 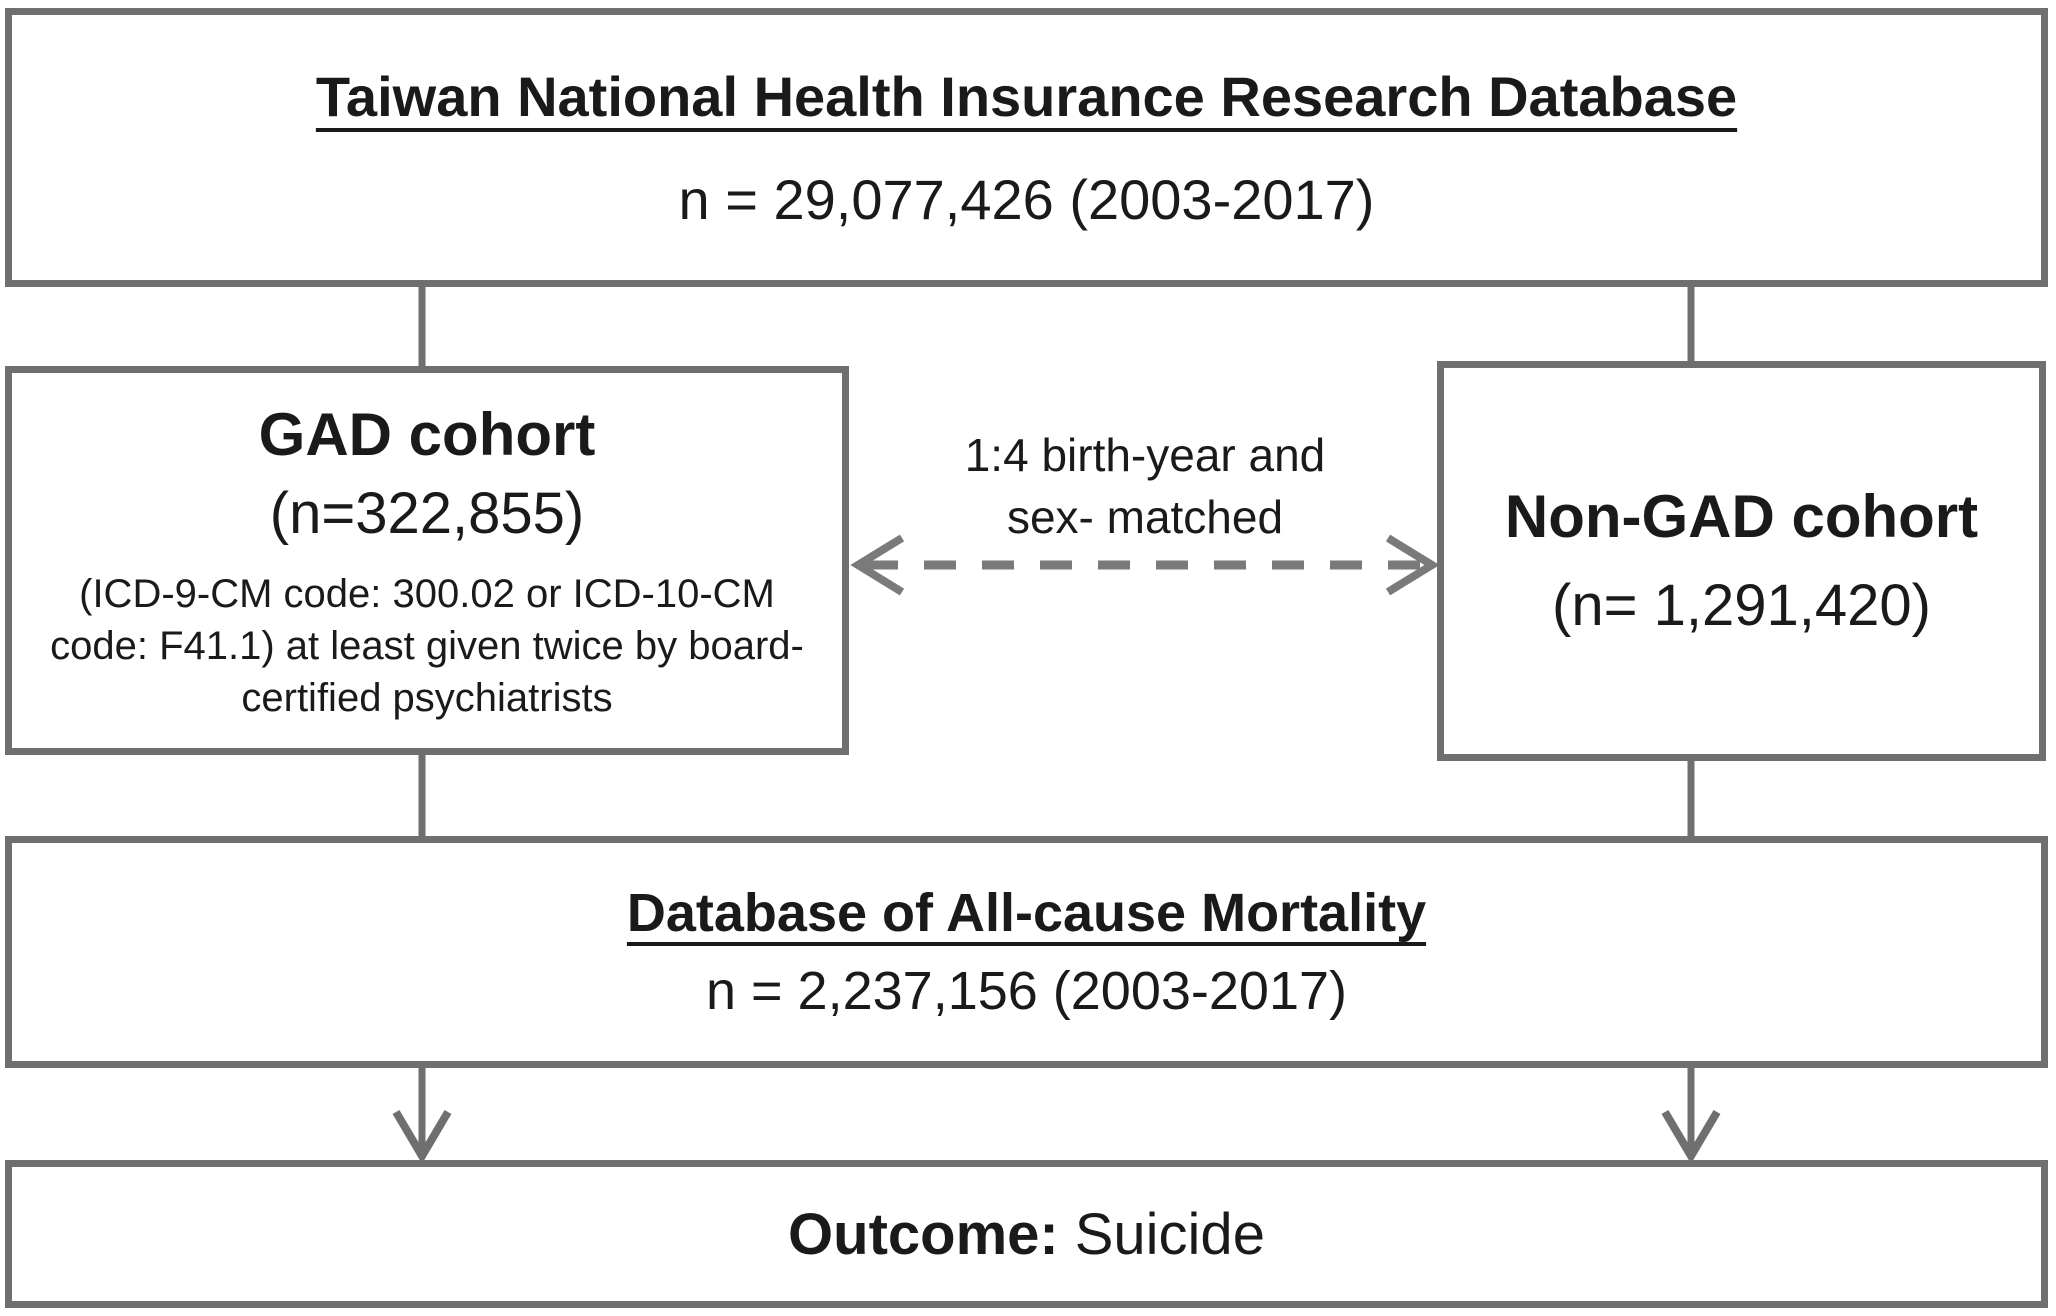 What do you see at coordinates (1026, 913) in the screenshot?
I see `mortality-title: Database of All-cause Mortality` at bounding box center [1026, 913].